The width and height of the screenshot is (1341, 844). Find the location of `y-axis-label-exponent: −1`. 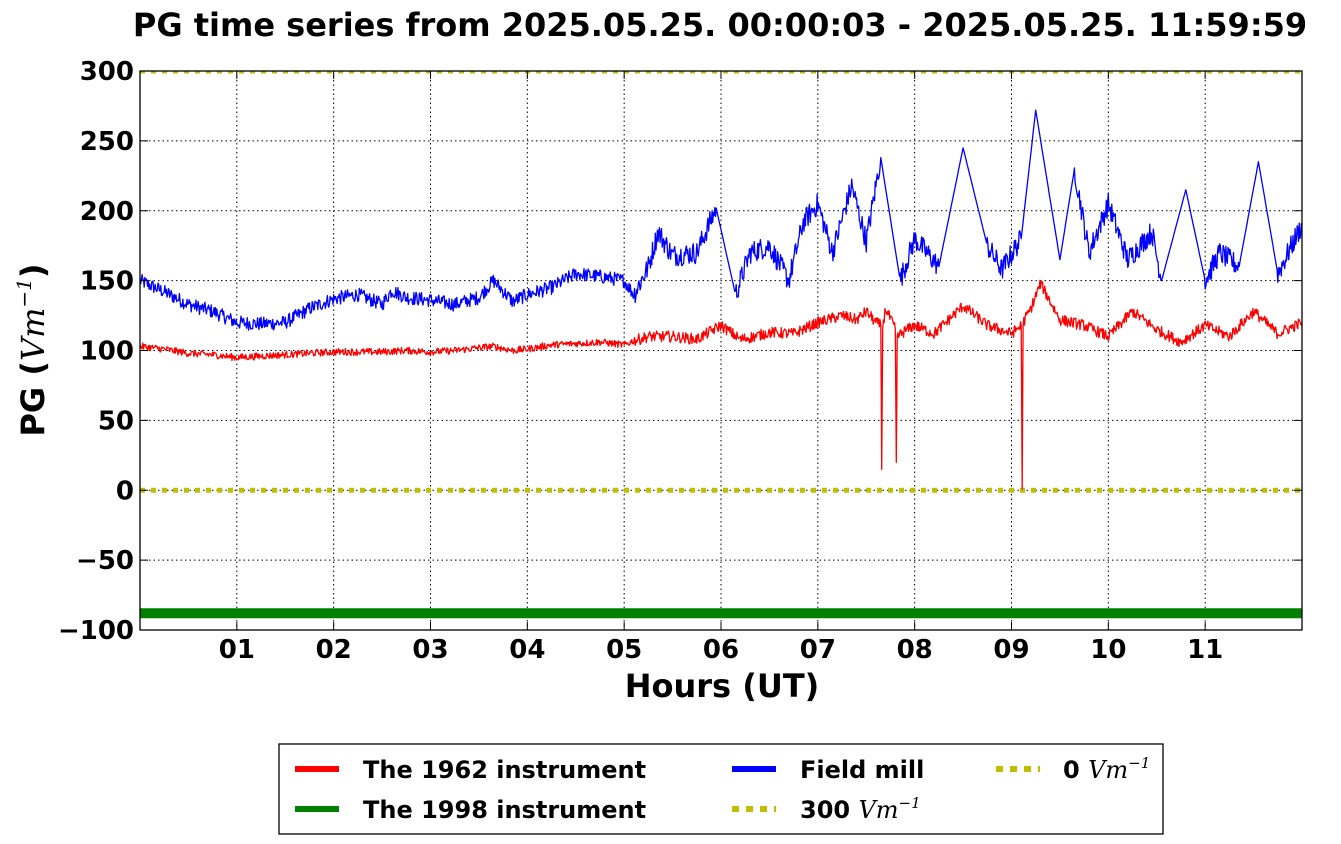

y-axis-label-exponent: −1 is located at coordinates (24, 292).